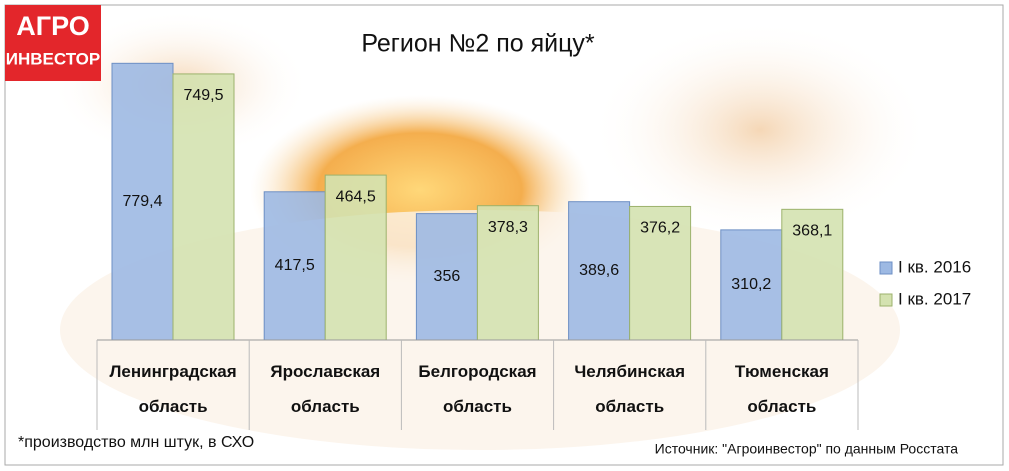 The image size is (1009, 471). Describe the element at coordinates (508, 227) in the screenshot. I see `value-label: 378,3` at that location.